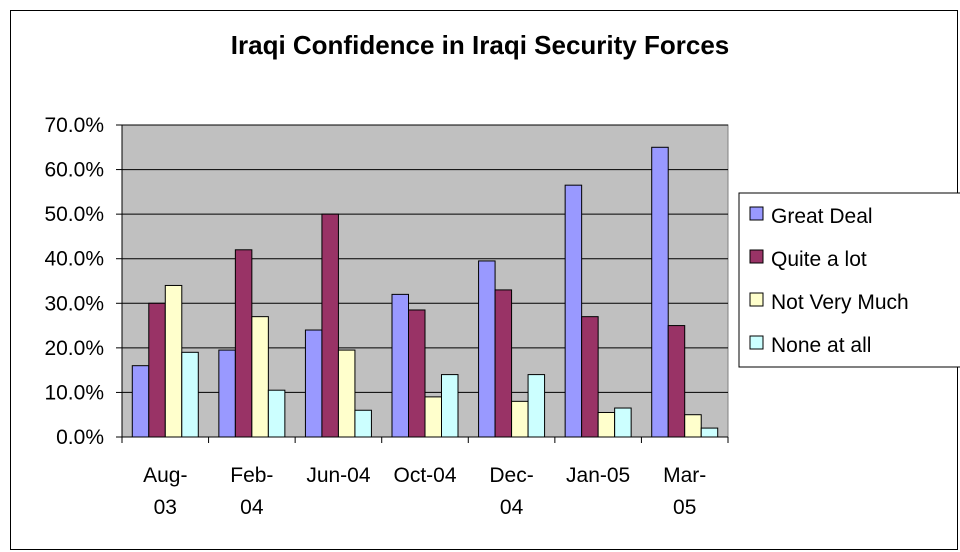  Describe the element at coordinates (424, 475) in the screenshot. I see `x-tick-label: Oct-04` at that location.